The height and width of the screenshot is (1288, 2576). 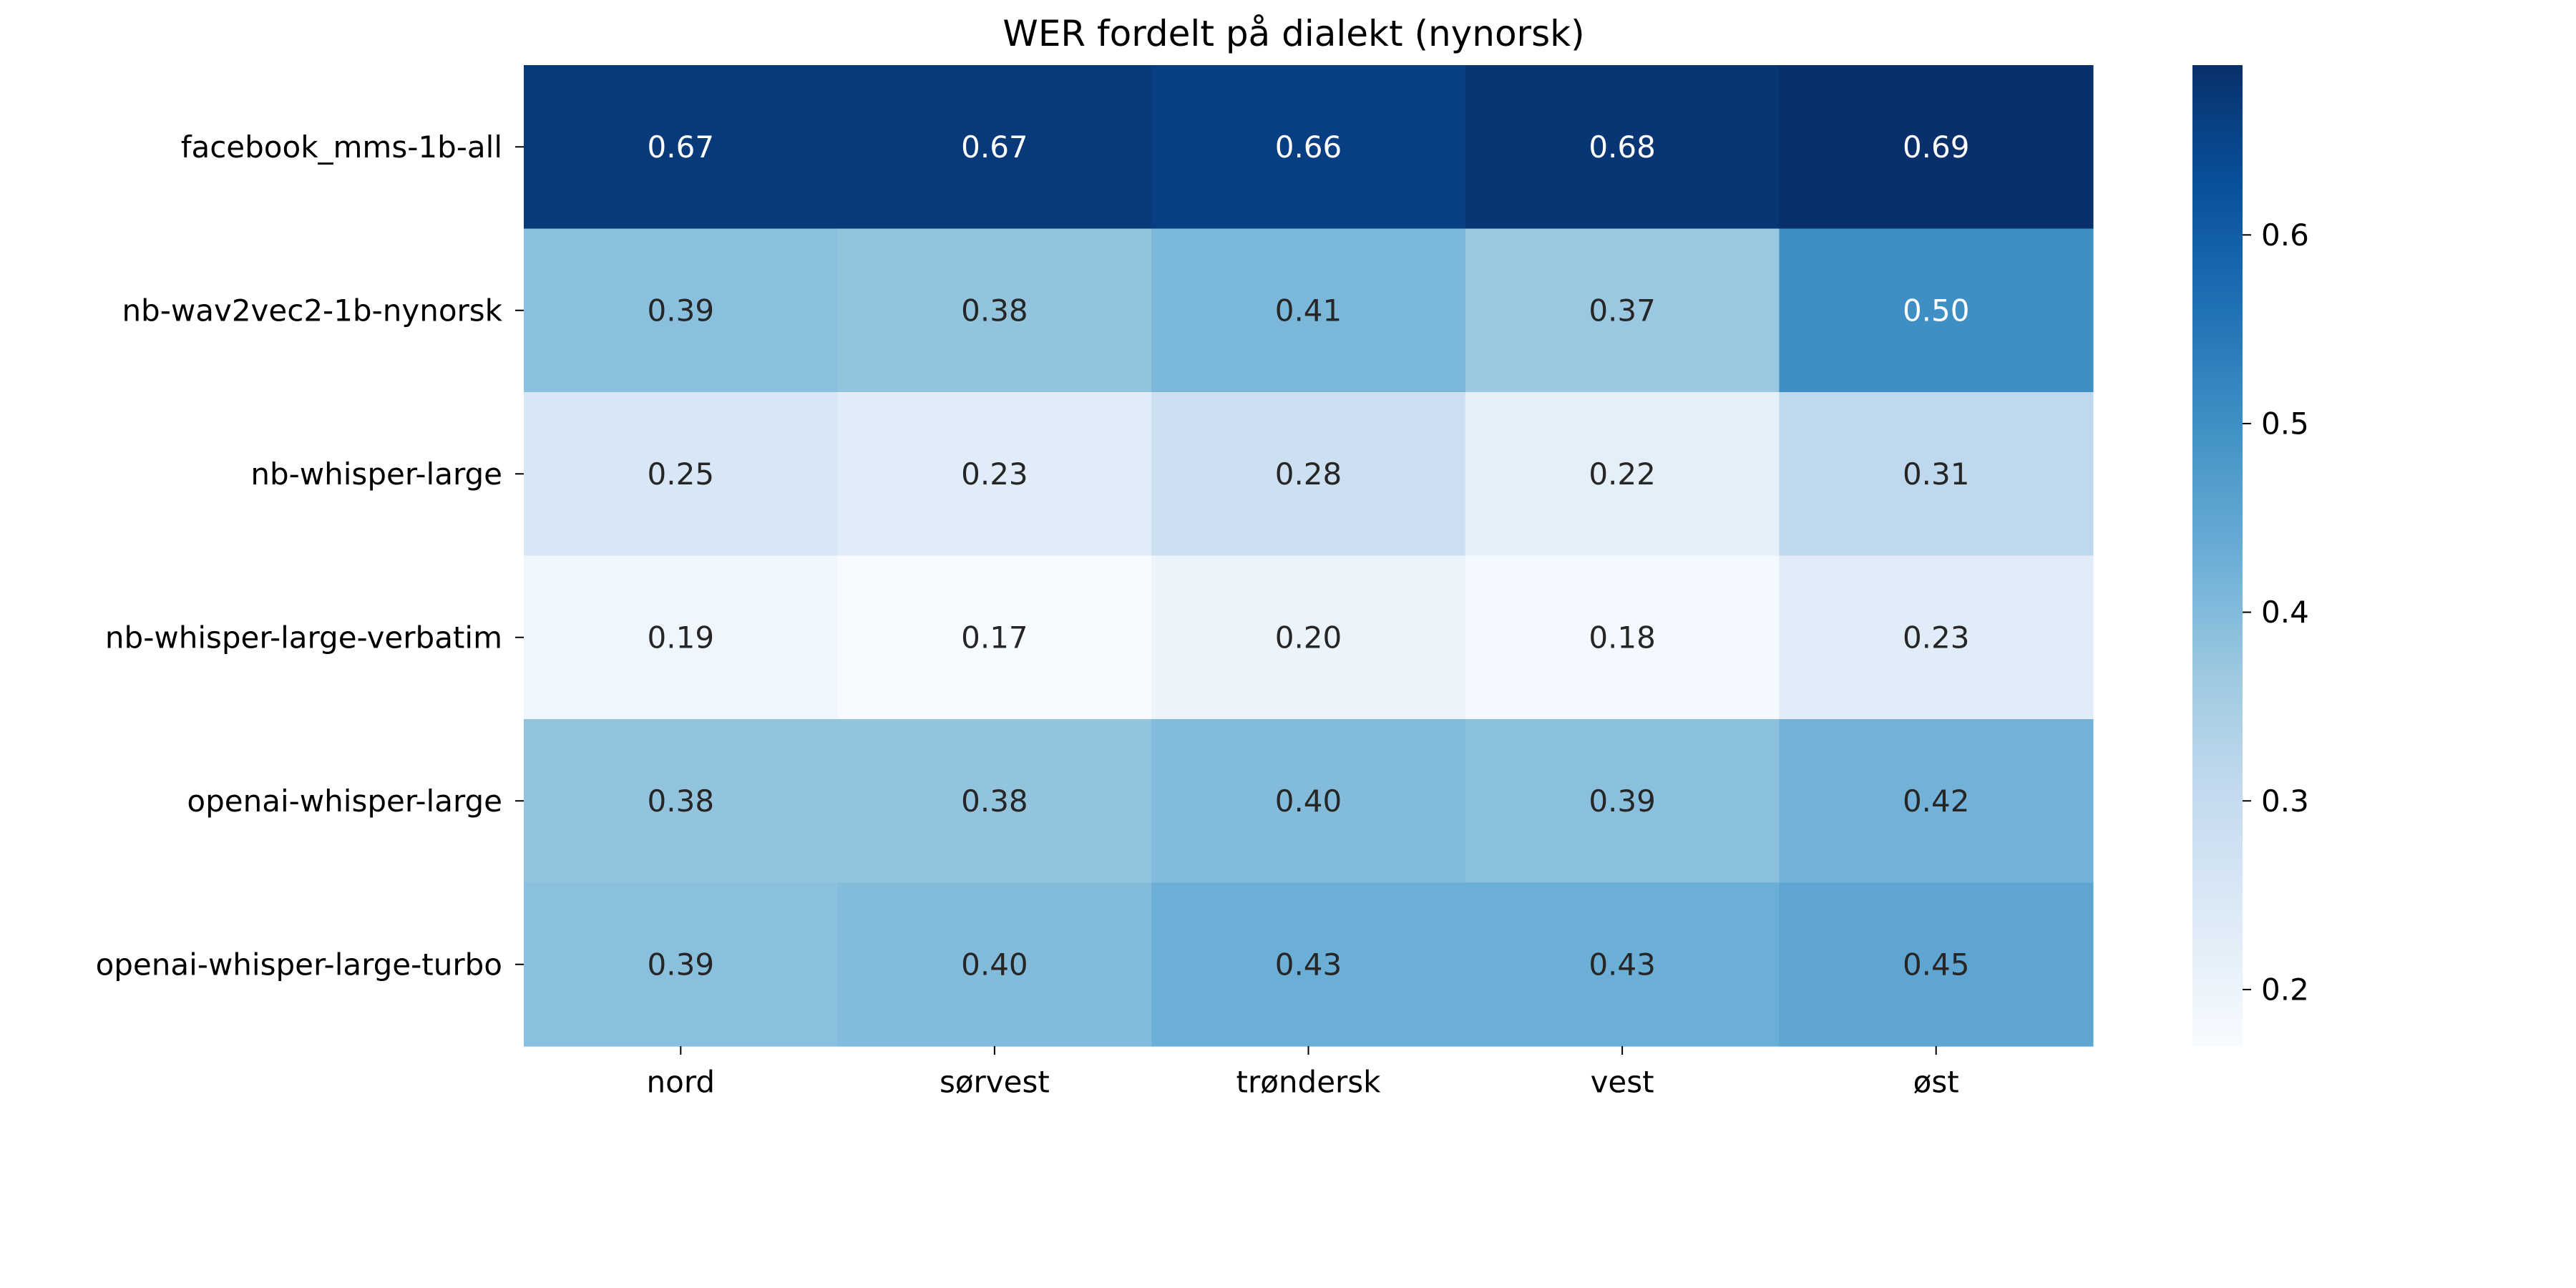 I want to click on colorbar-tick-label: 0.4, so click(x=2285, y=612).